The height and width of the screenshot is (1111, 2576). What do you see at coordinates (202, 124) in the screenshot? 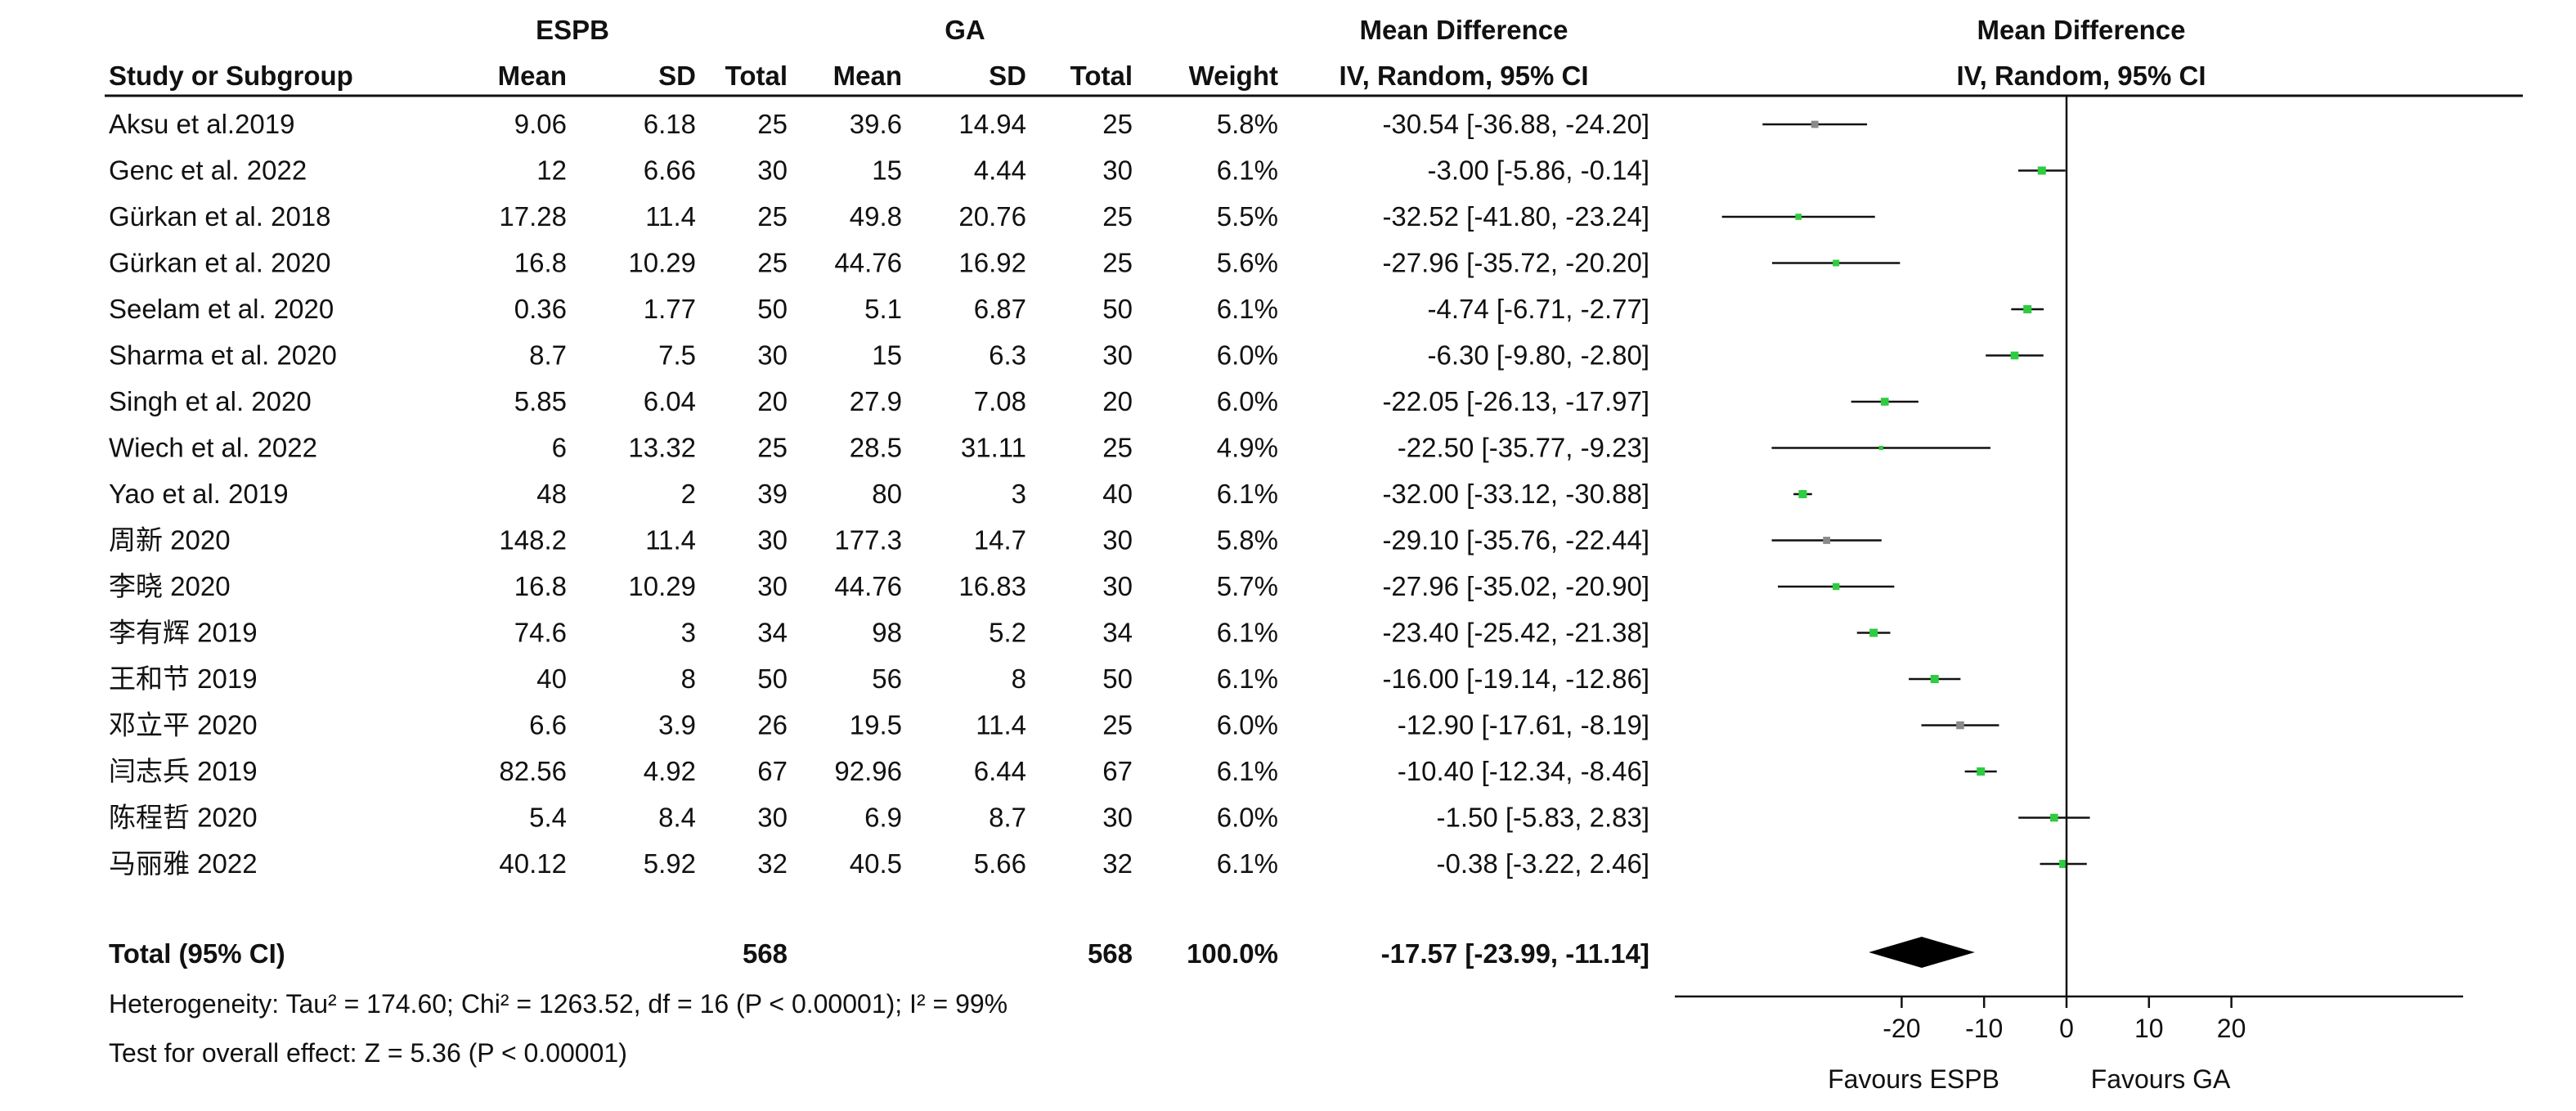
I see `study-name: Aksu et al.2019` at bounding box center [202, 124].